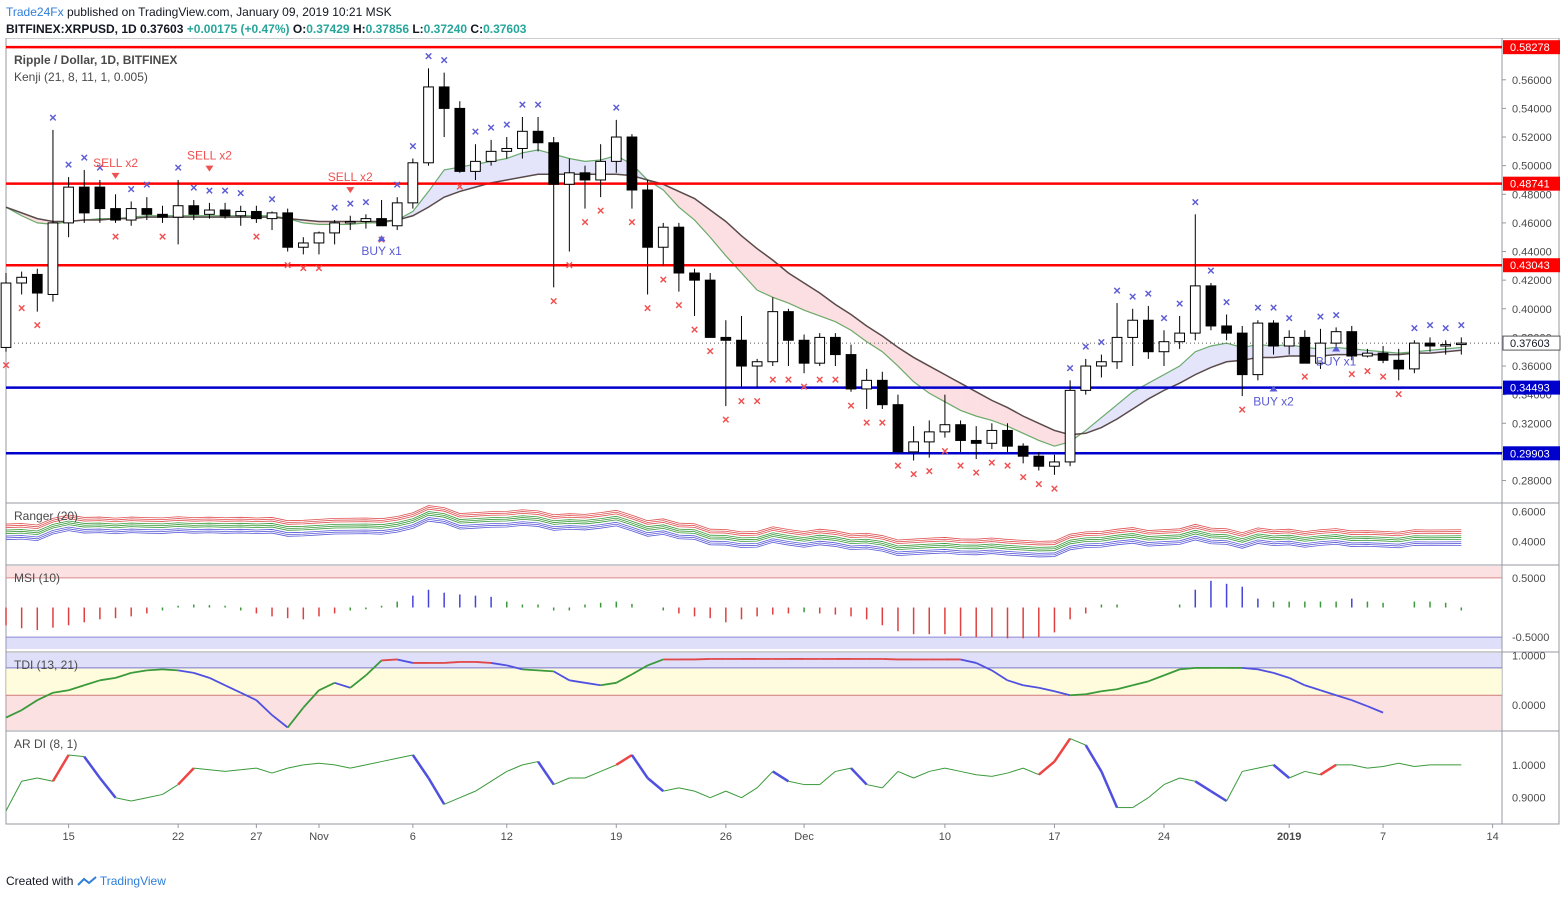 This screenshot has width=1565, height=899. I want to click on tradingview-brand: TradingView, so click(132, 881).